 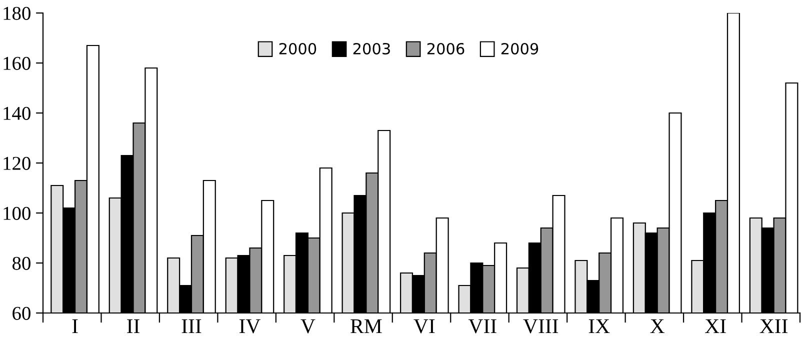 What do you see at coordinates (249, 326) in the screenshot?
I see `x-tick-label: IV` at bounding box center [249, 326].